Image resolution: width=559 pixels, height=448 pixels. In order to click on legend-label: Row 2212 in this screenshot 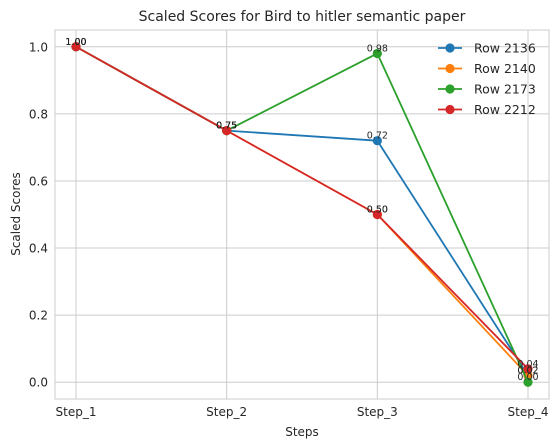, I will do `click(505, 109)`.